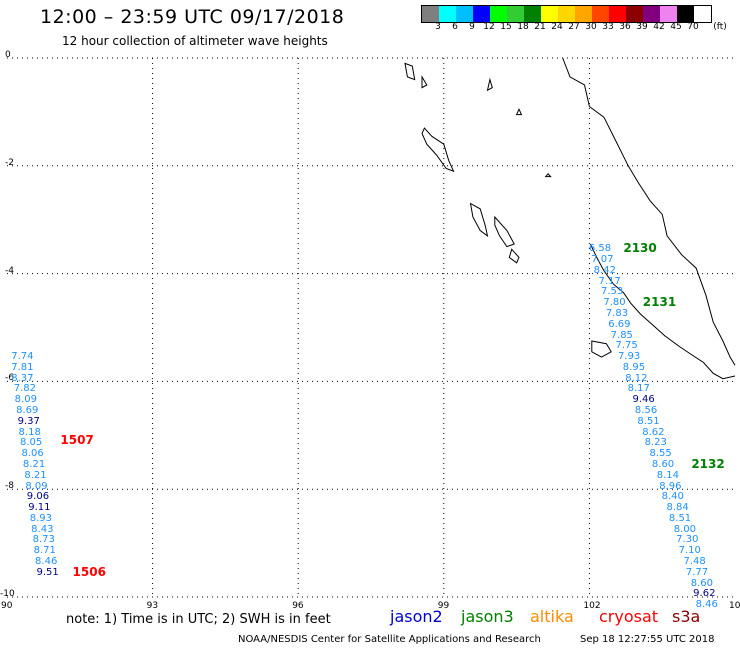 This screenshot has width=740, height=650. What do you see at coordinates (47, 572) in the screenshot?
I see `wave-height-value: 9.51` at bounding box center [47, 572].